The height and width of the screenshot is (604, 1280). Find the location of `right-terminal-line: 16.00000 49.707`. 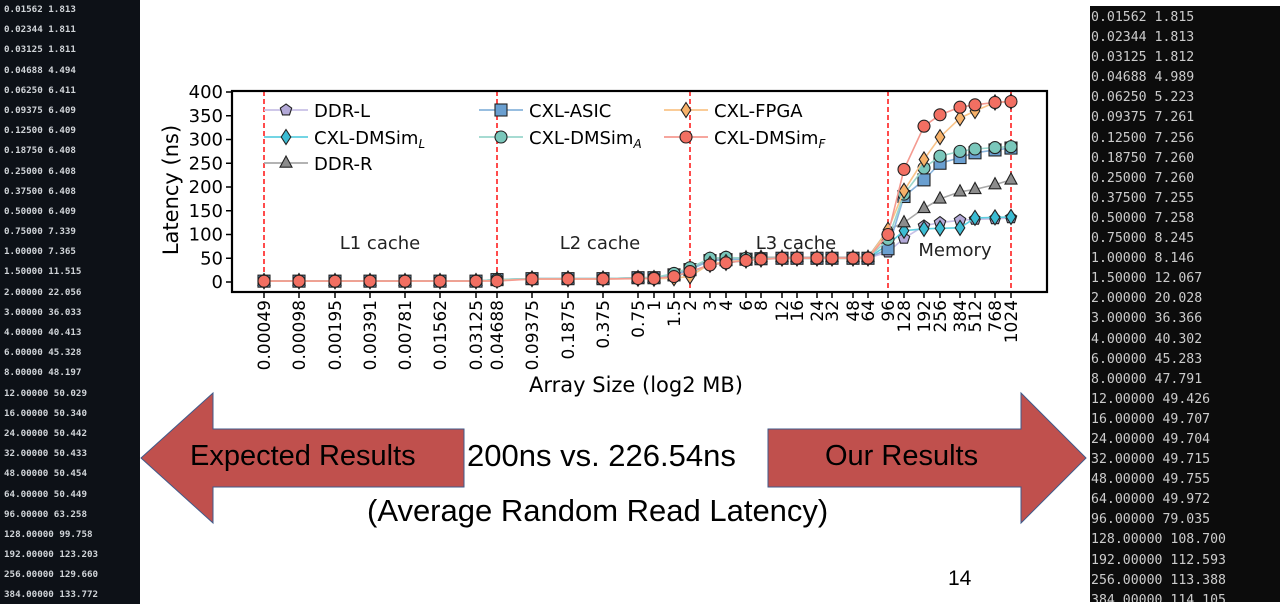

right-terminal-line: 16.00000 49.707 is located at coordinates (1151, 419).